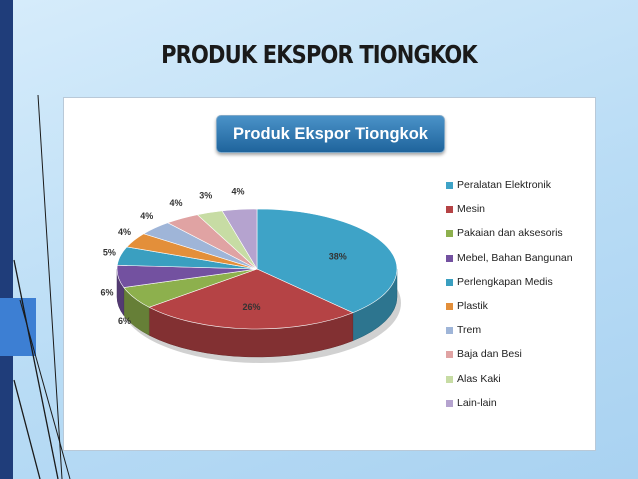 Image resolution: width=638 pixels, height=479 pixels. I want to click on legend-label: Perlengkapan Medis, so click(505, 281).